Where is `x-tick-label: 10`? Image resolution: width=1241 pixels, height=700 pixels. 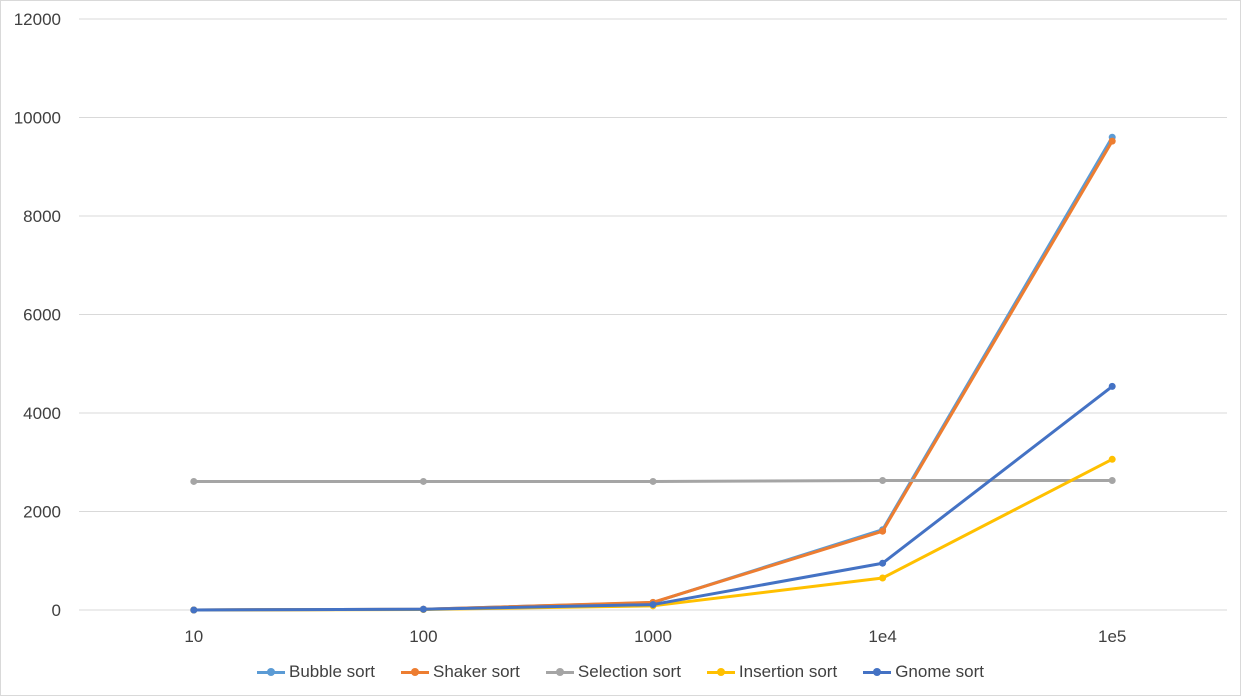
x-tick-label: 10 is located at coordinates (193, 636).